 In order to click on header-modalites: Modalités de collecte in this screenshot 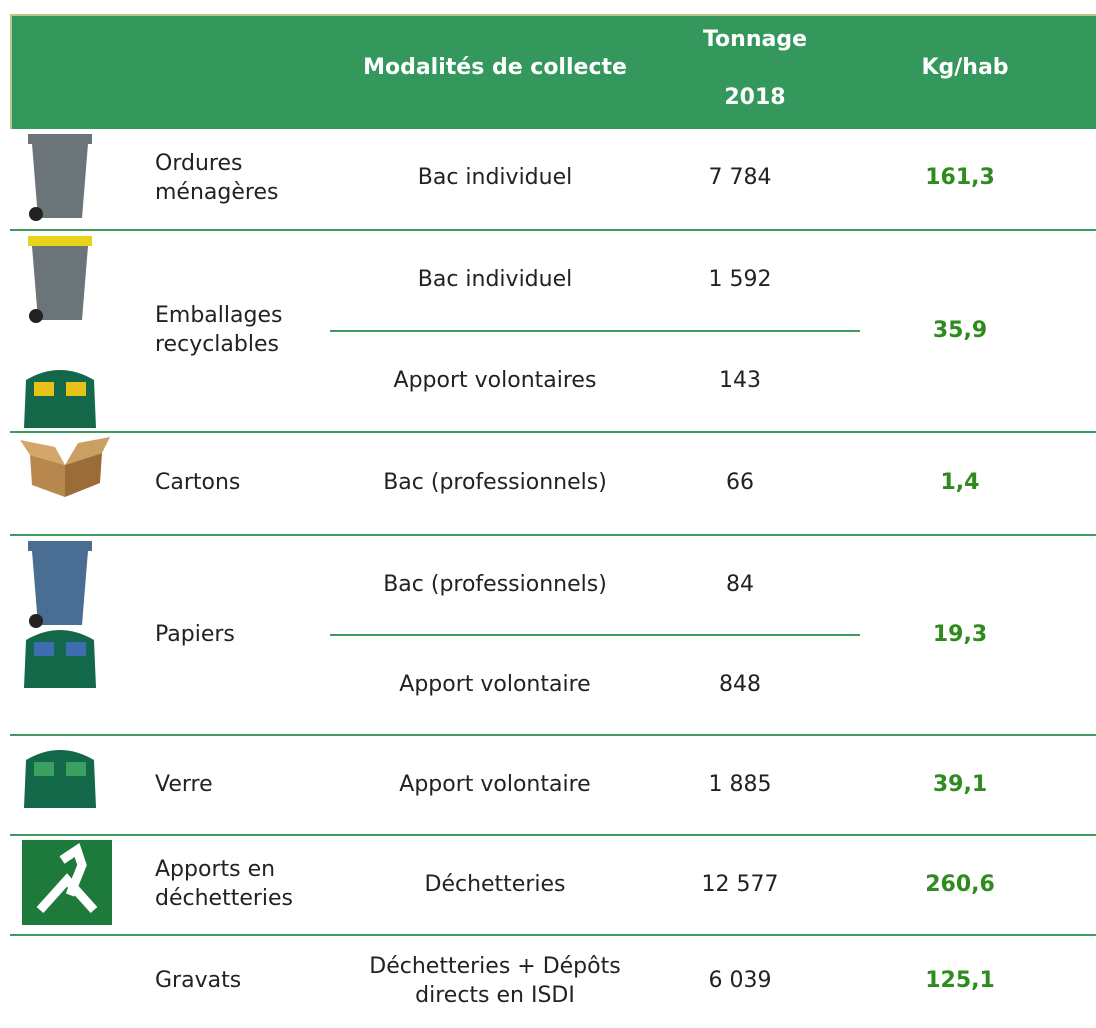, I will do `click(495, 67)`.